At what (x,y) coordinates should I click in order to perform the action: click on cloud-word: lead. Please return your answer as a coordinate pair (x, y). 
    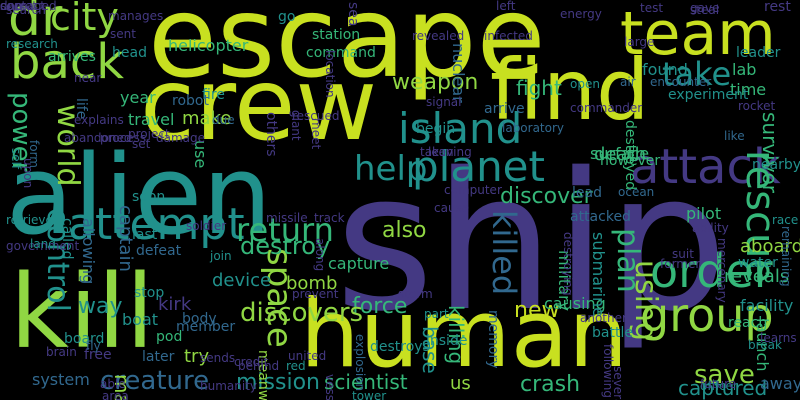
    Looking at the image, I should click on (587, 193).